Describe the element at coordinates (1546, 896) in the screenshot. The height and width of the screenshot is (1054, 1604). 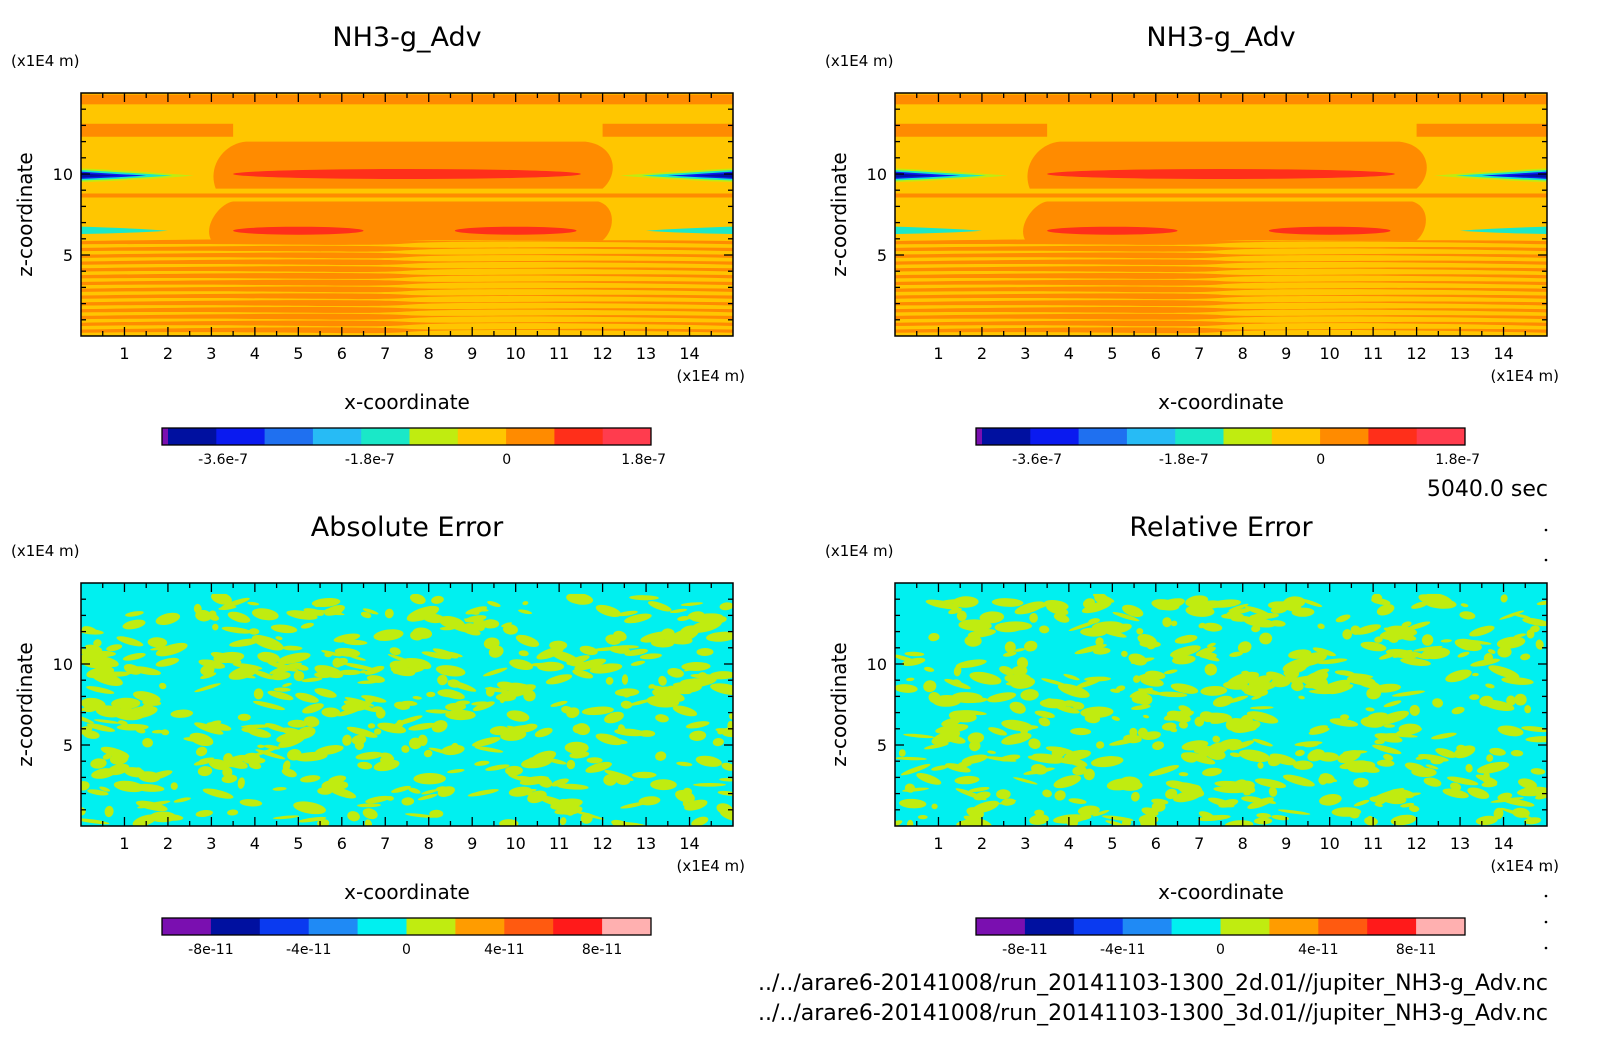
I see `decorative-dot` at that location.